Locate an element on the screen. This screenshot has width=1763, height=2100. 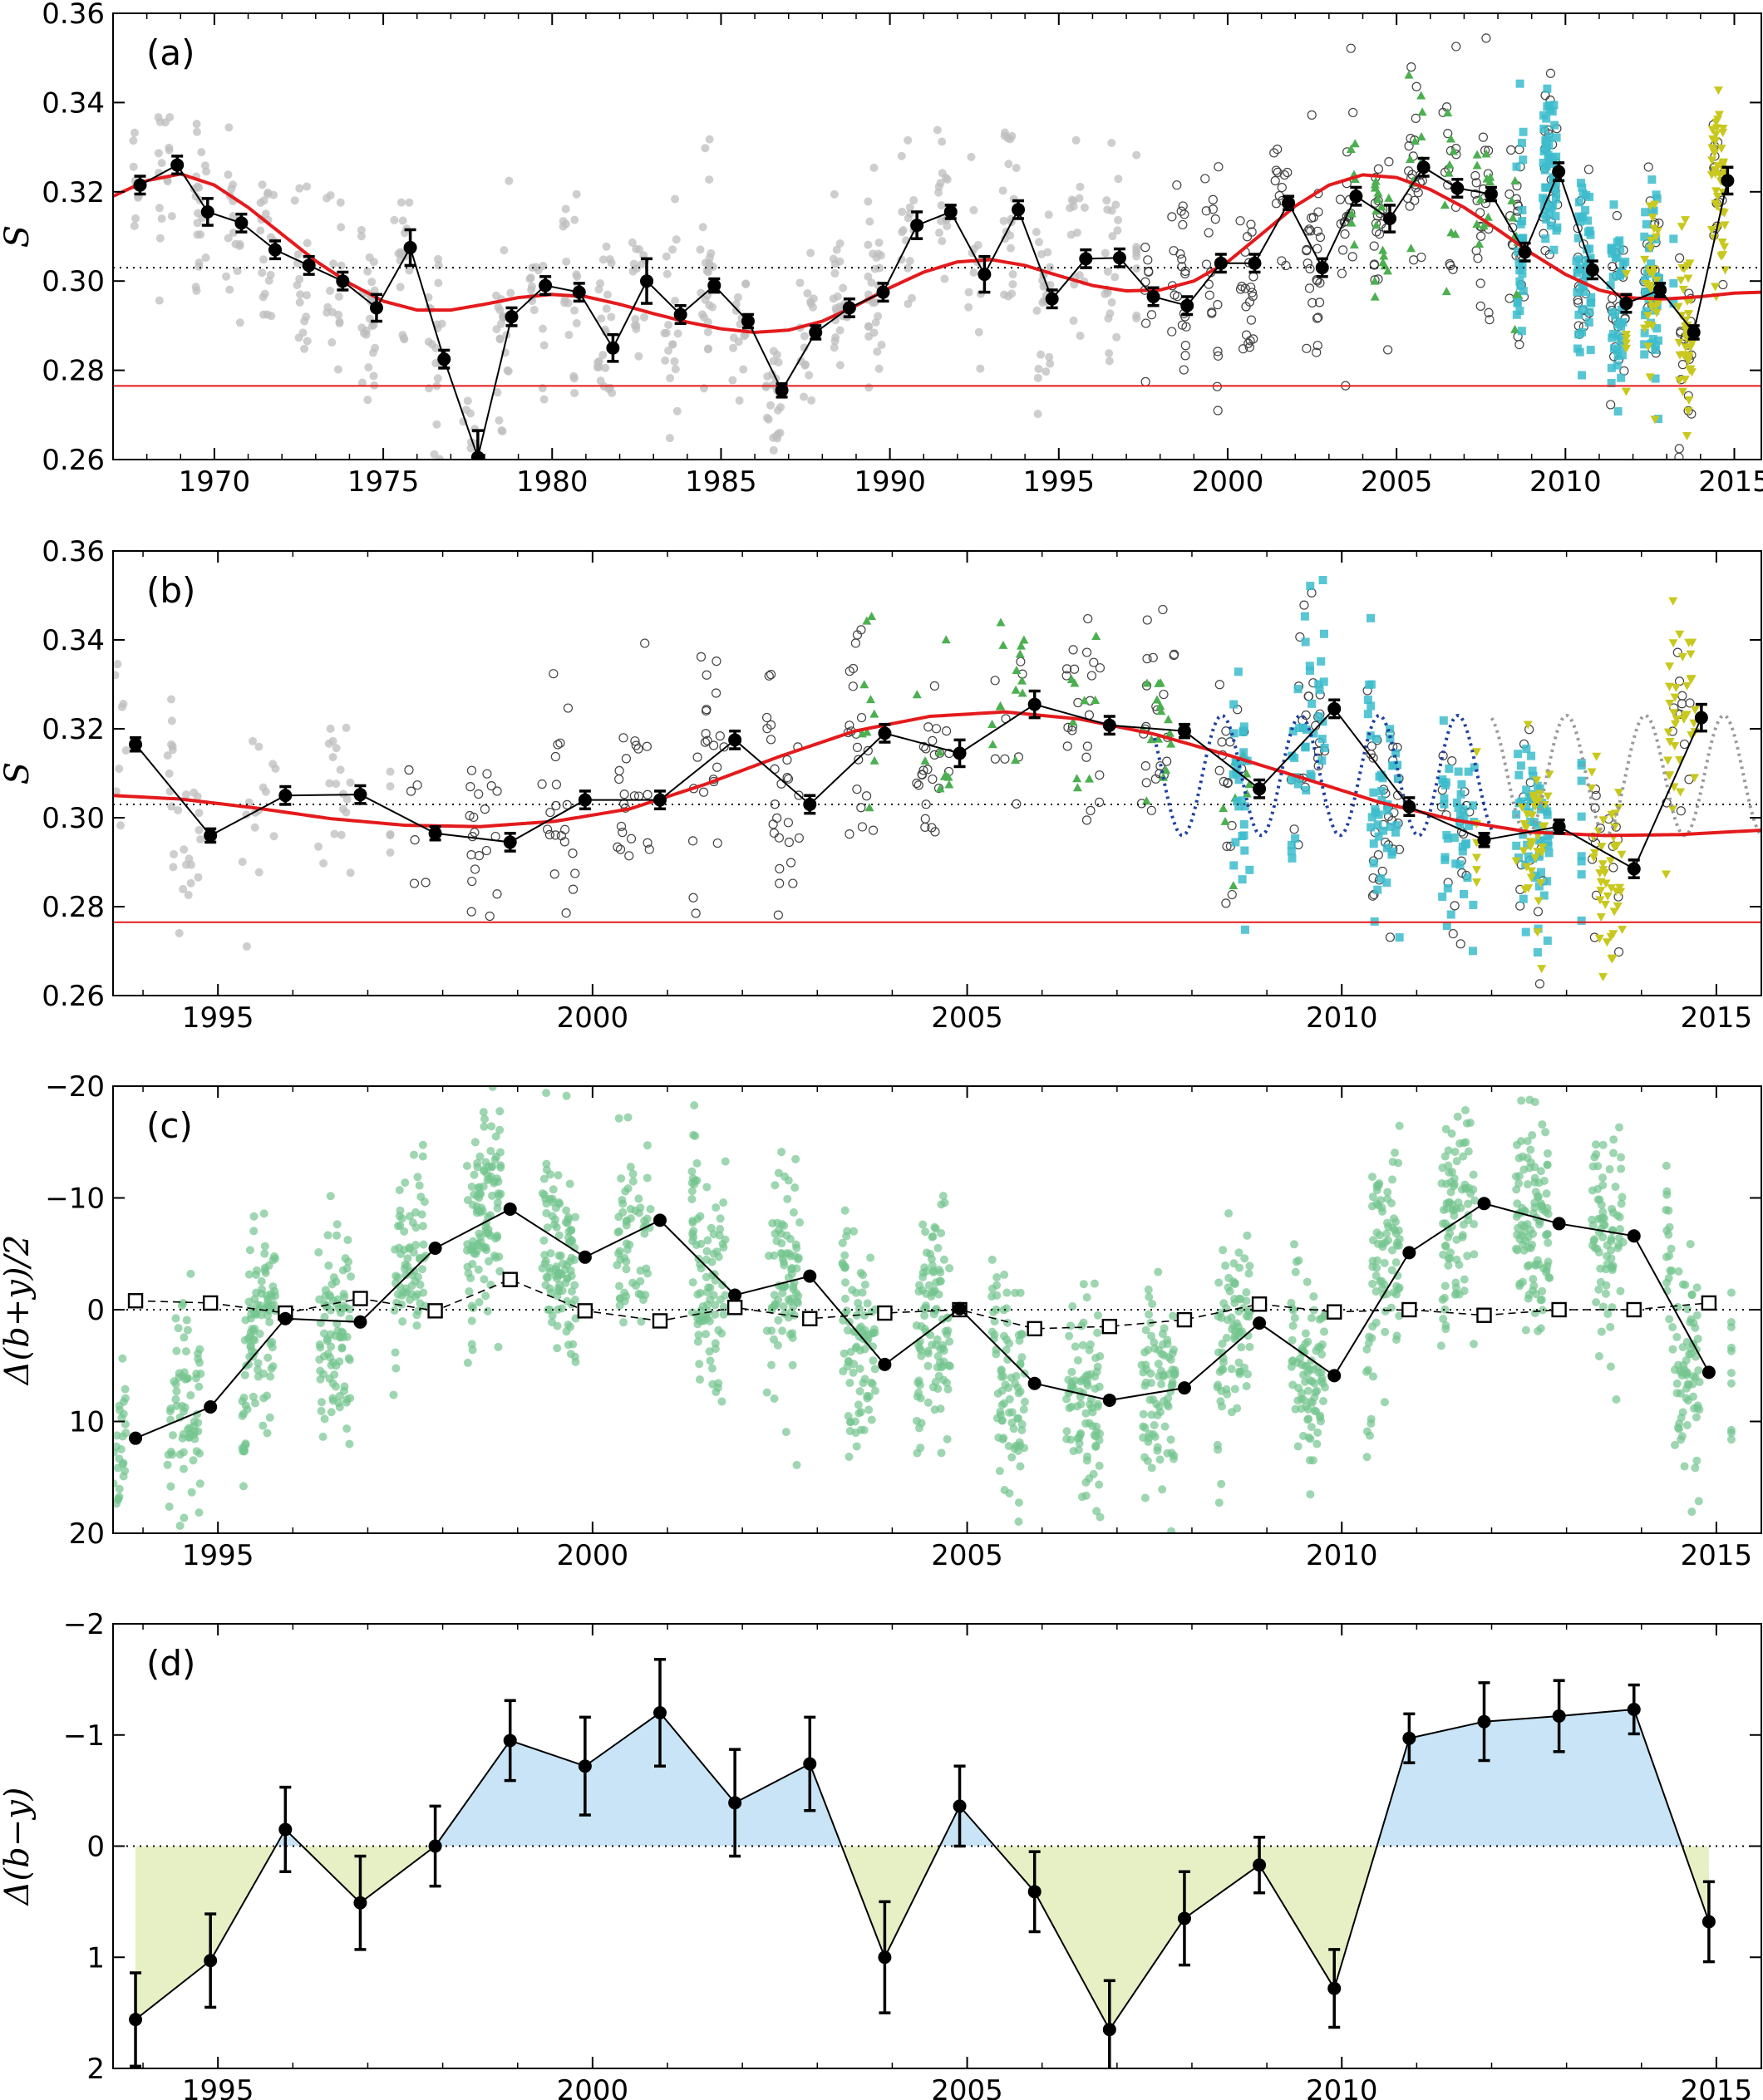
panel-label: (d) is located at coordinates (170, 1663).